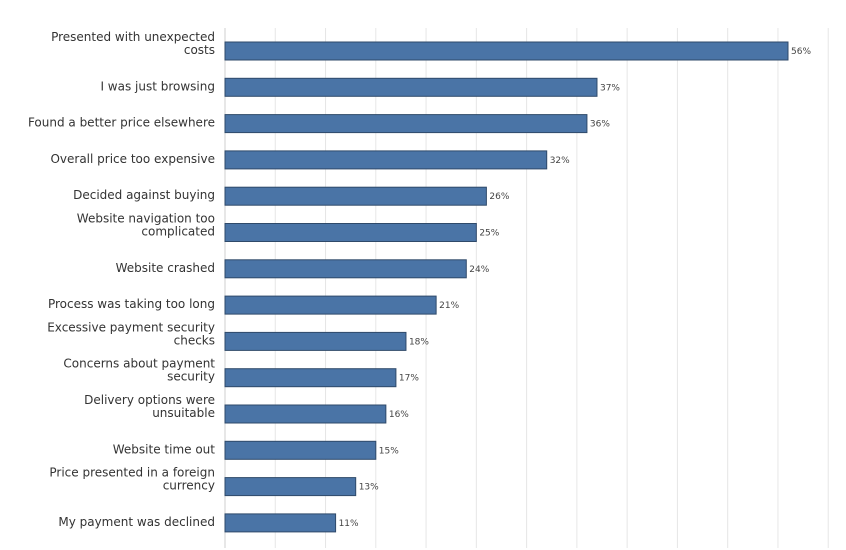 This screenshot has width=846, height=550. I want to click on value-label: 36%, so click(600, 125).